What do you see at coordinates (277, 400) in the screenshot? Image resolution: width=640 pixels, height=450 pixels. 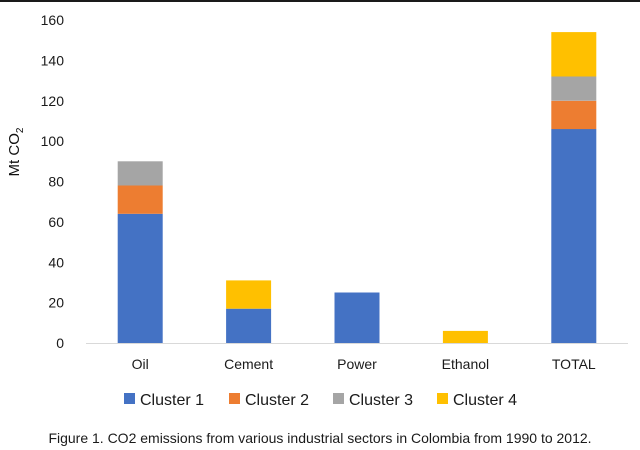 I see `legend-label: Cluster 2` at bounding box center [277, 400].